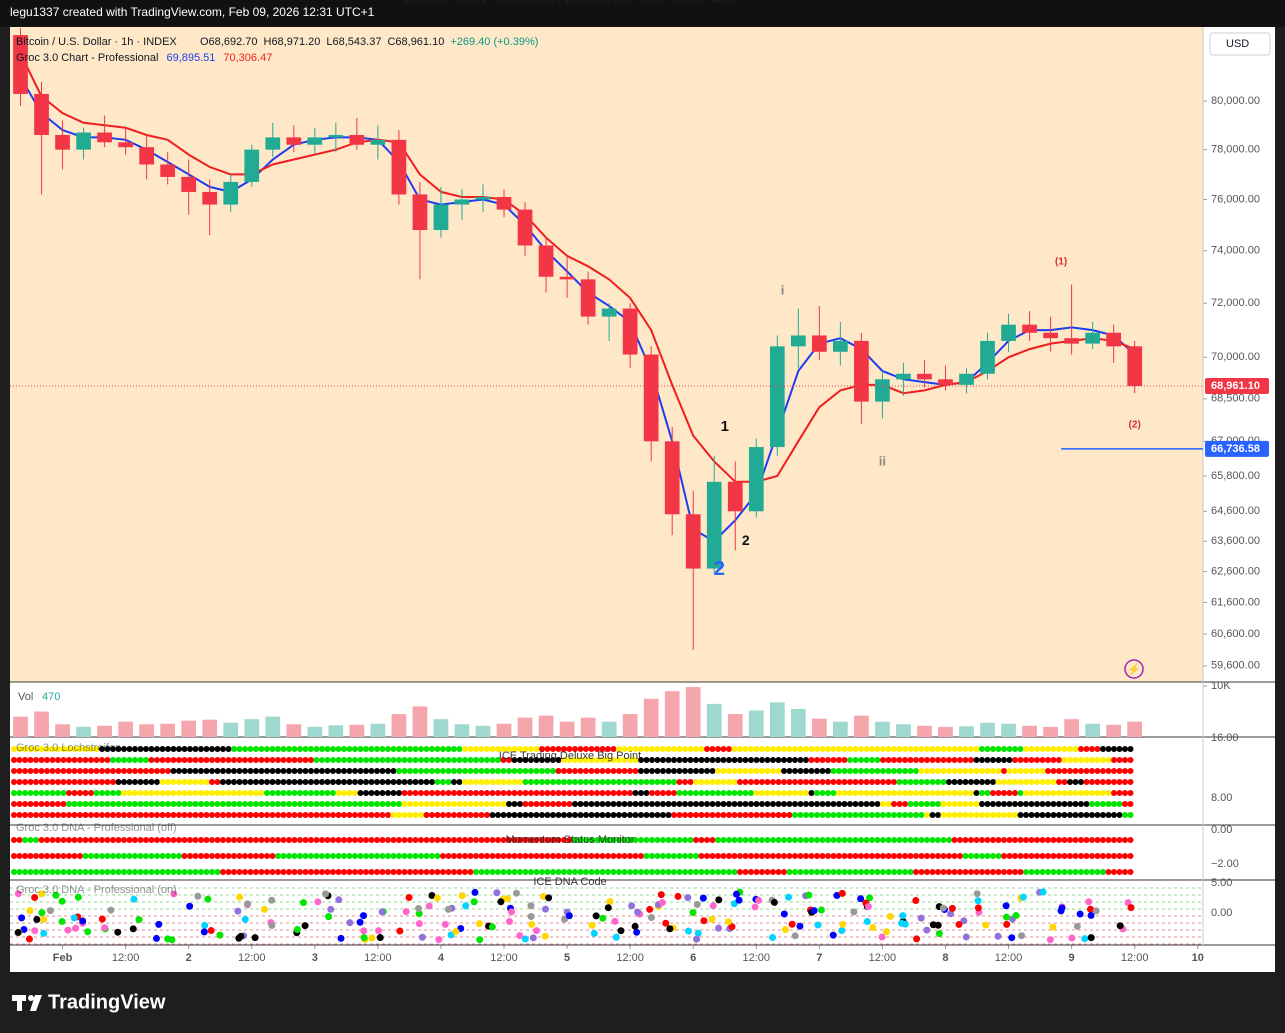  What do you see at coordinates (1235, 150) in the screenshot?
I see `y-tick-label: 78,000.00` at bounding box center [1235, 150].